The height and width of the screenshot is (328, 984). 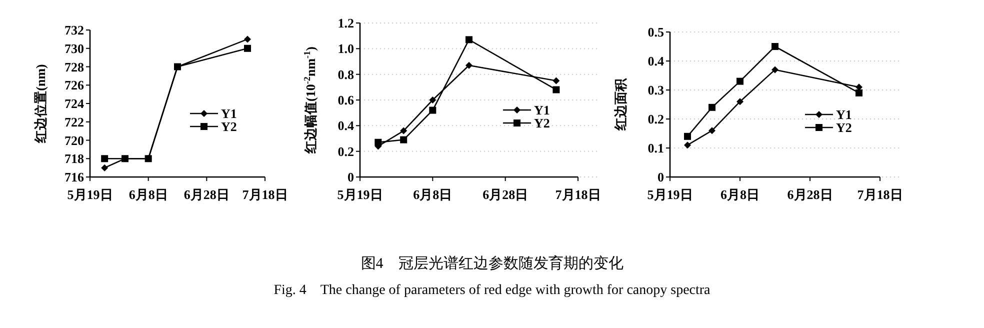 What do you see at coordinates (74, 66) in the screenshot?
I see `y-tick-label: 728` at bounding box center [74, 66].